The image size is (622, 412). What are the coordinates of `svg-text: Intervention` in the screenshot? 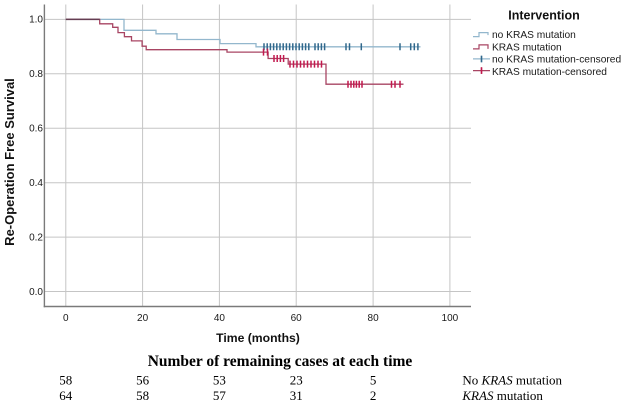 It's located at (544, 16).